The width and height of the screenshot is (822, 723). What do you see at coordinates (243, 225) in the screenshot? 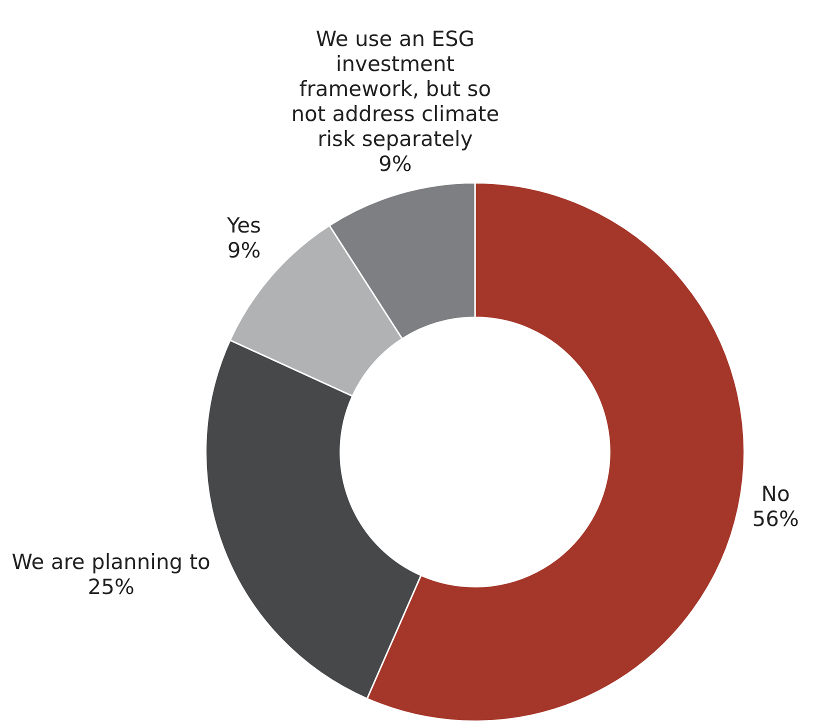
I see `slice-label: Yes` at bounding box center [243, 225].